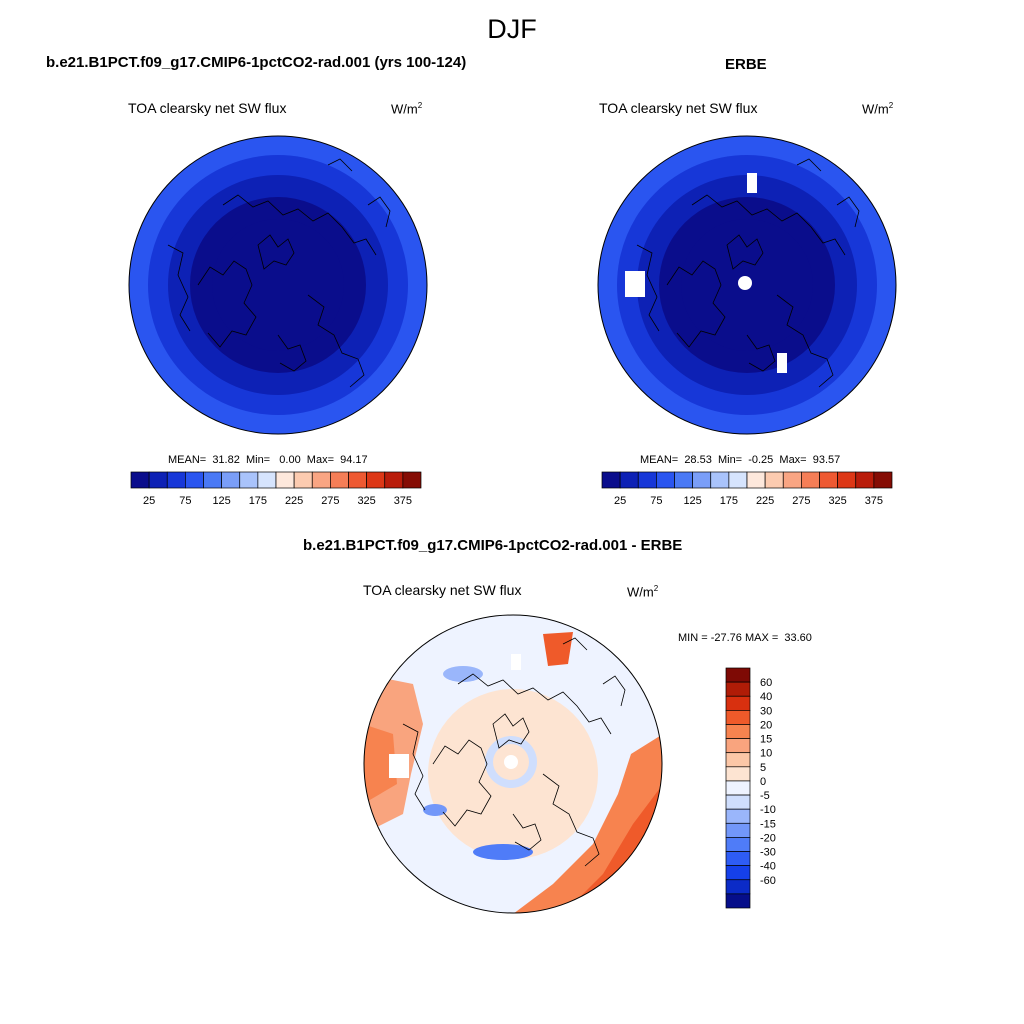  I want to click on figure-title: DJF, so click(512, 29).